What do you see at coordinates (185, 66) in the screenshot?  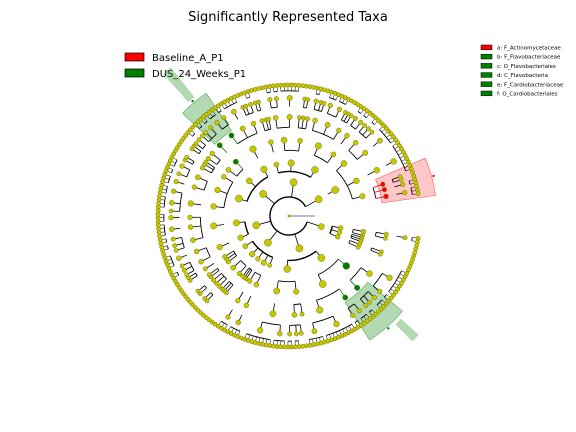 I see `group-legend: Baseline_A_P1 DUS_24_Weeks_P1` at bounding box center [185, 66].